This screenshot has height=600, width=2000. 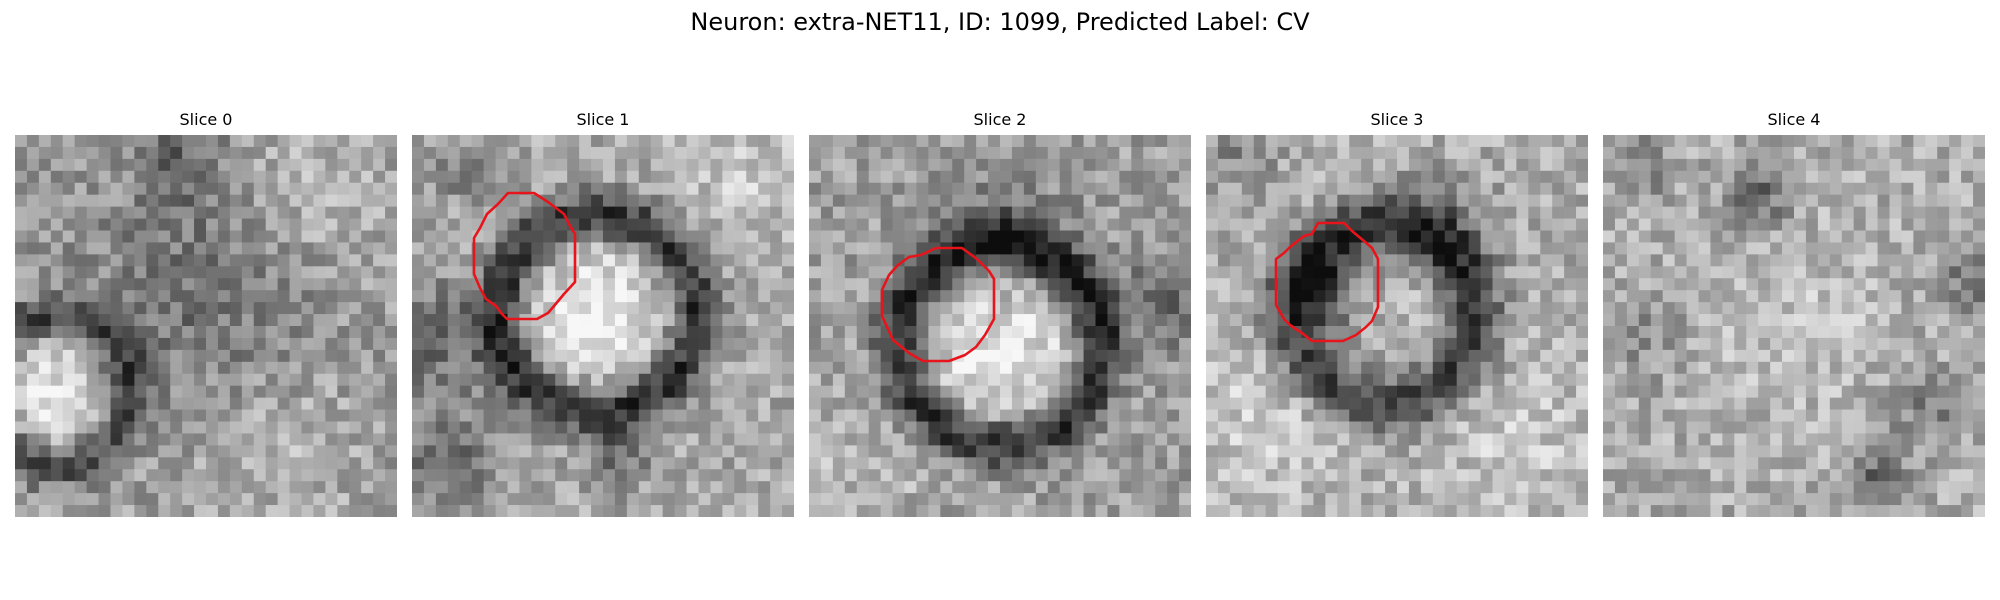 I want to click on slice-title: Slice 0, so click(x=206, y=119).